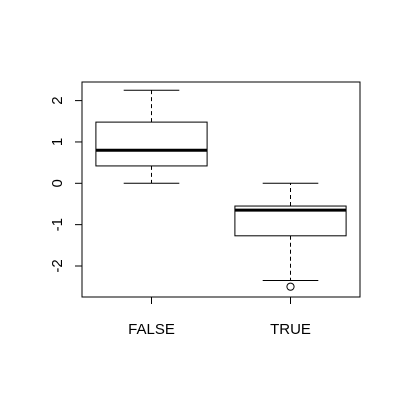  Describe the element at coordinates (57, 265) in the screenshot. I see `y-tick-label: -2` at that location.